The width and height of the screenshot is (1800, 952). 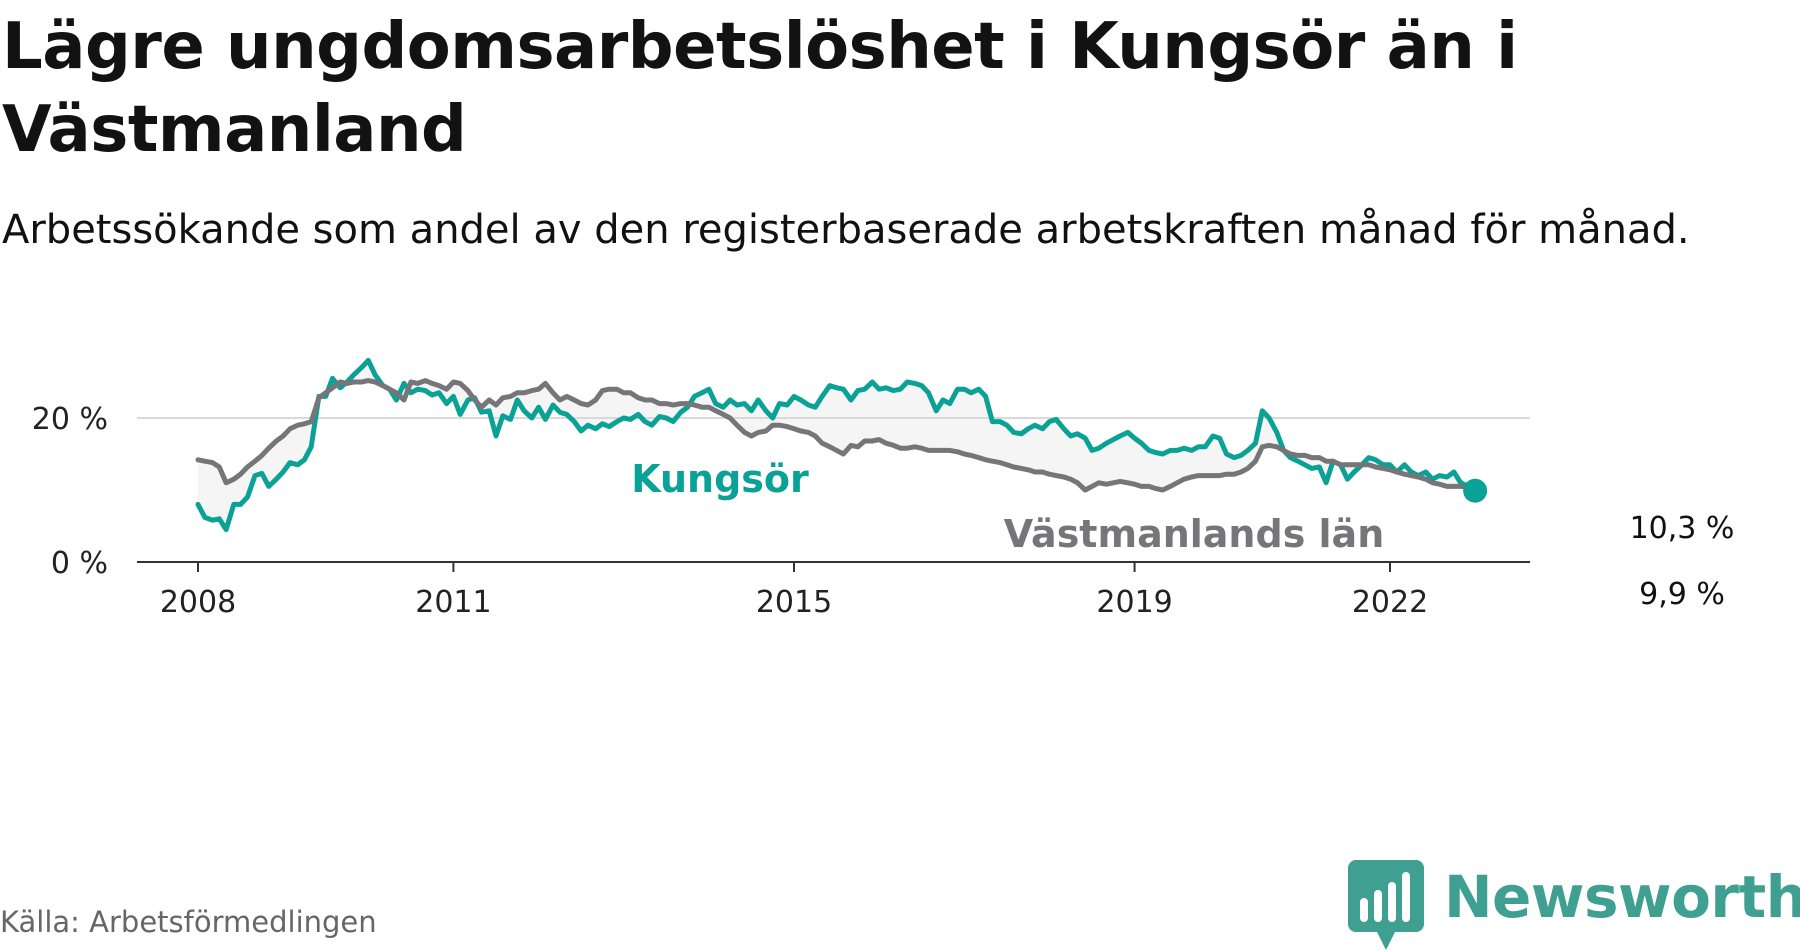 I want to click on x-tick-label: 2022, so click(x=1390, y=602).